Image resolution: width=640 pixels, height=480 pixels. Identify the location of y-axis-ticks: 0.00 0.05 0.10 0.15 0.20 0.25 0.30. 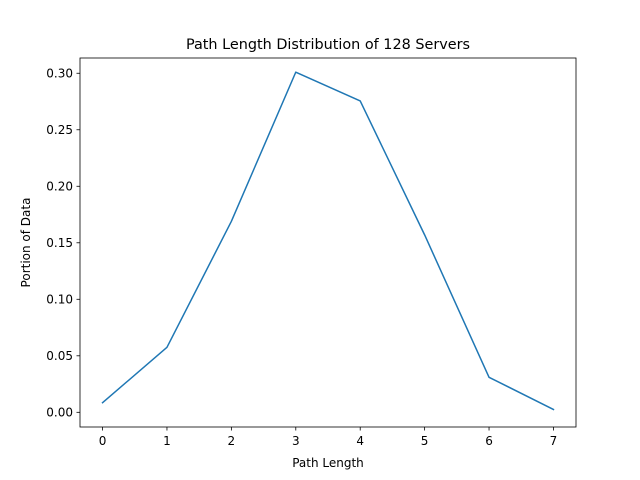
(63, 242).